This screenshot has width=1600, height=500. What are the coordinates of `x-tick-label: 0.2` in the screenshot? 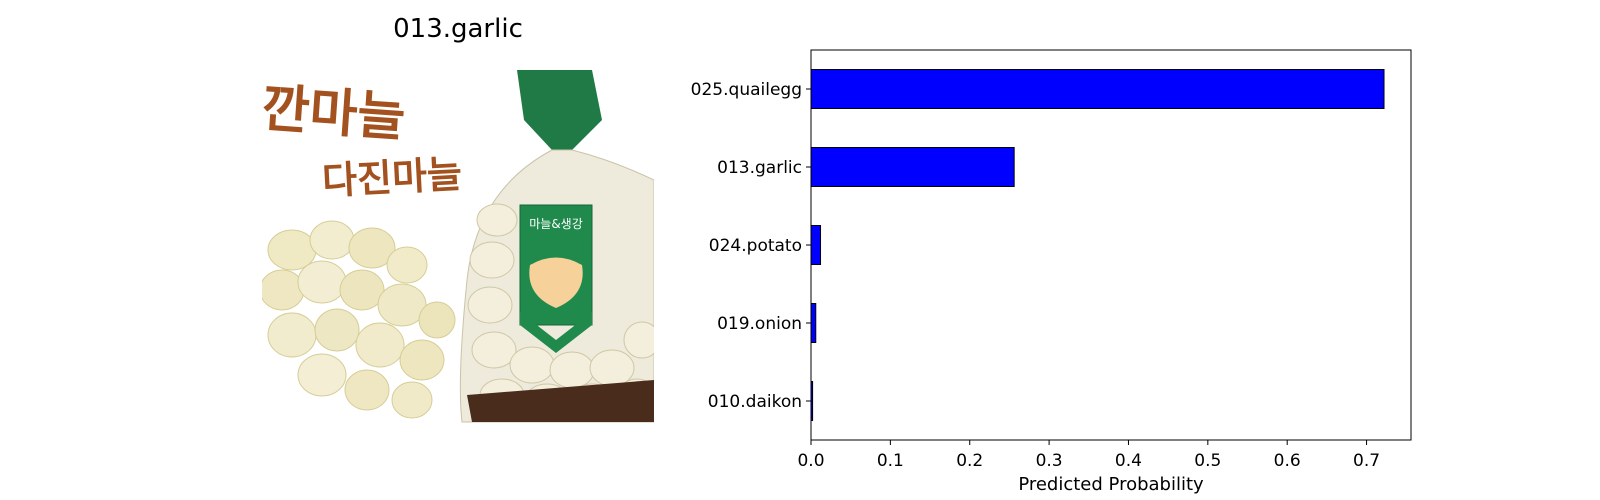 It's located at (969, 461).